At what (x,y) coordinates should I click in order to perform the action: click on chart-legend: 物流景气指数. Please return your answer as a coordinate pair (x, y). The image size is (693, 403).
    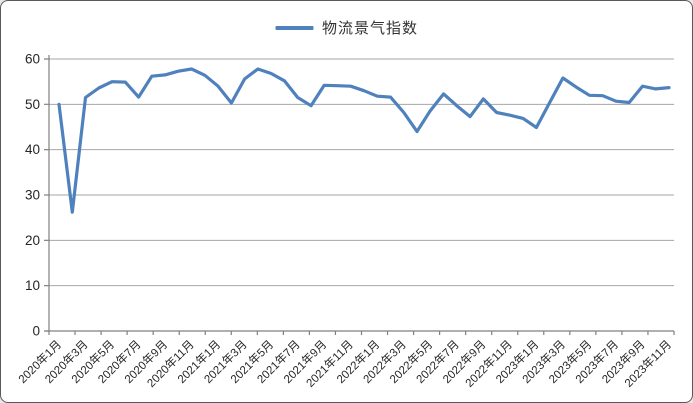
    Looking at the image, I should click on (346, 27).